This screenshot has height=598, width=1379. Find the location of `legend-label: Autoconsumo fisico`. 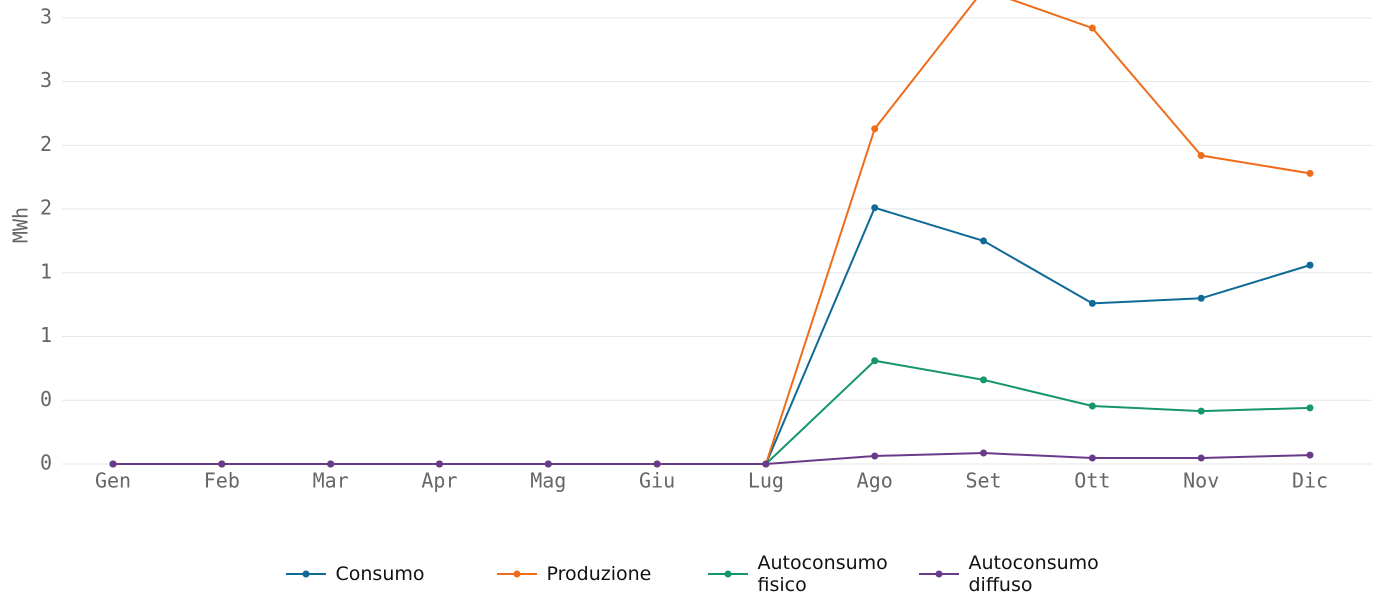

legend-label: Autoconsumo fisico is located at coordinates (822, 574).